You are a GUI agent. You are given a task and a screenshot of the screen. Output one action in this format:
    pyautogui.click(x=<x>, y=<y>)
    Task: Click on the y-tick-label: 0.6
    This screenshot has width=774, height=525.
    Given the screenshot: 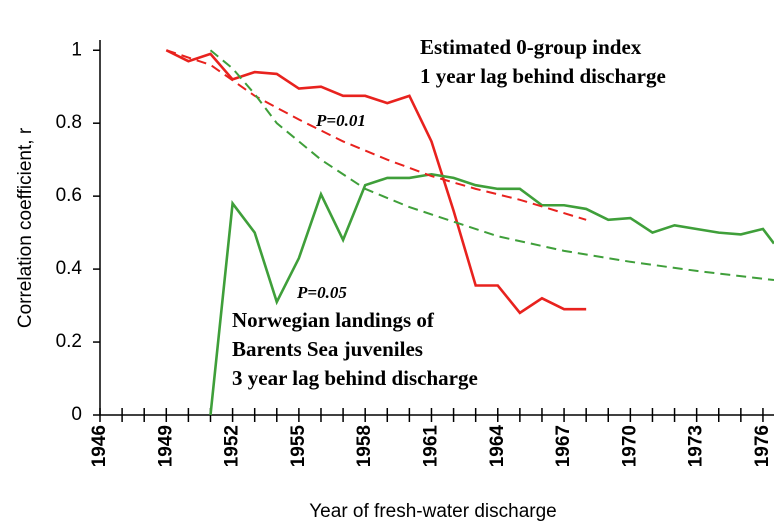 What is the action you would take?
    pyautogui.click(x=69, y=195)
    